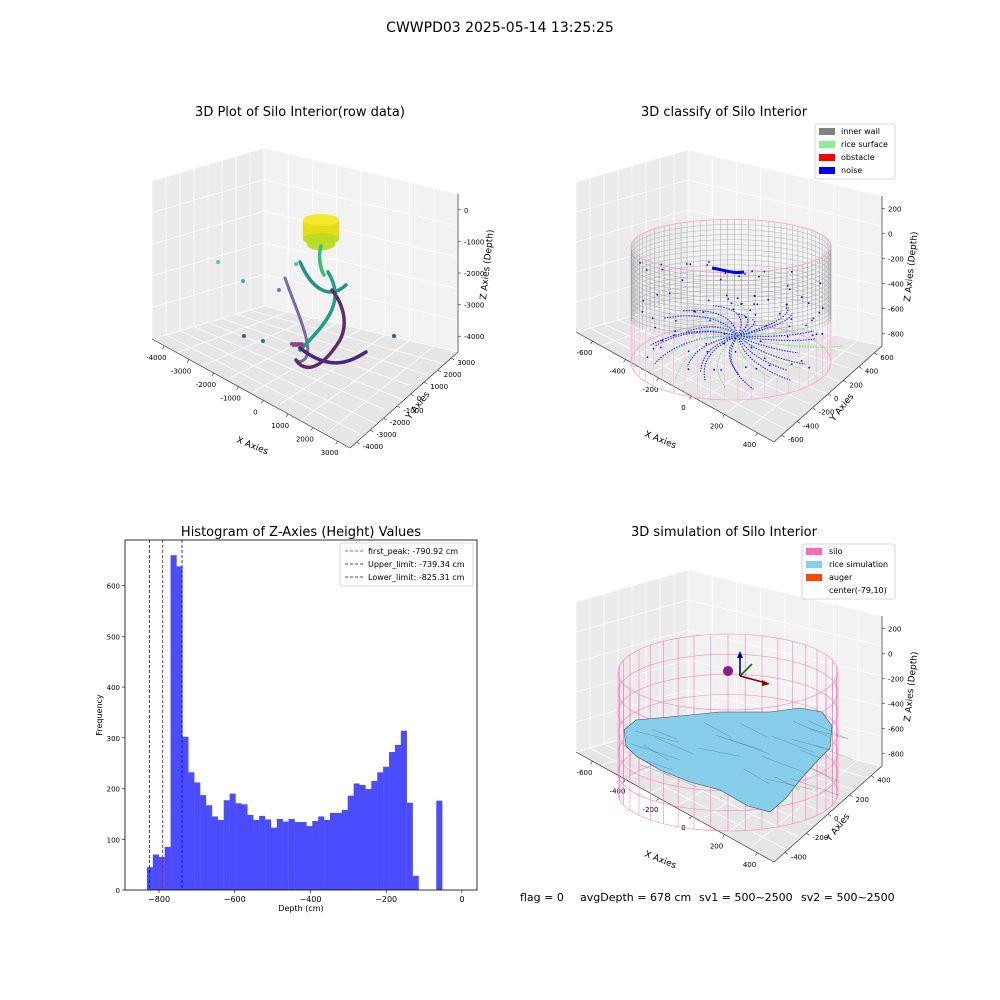 This screenshot has width=1000, height=1000. What do you see at coordinates (858, 157) in the screenshot?
I see `legend-label-obstacle: obstacle` at bounding box center [858, 157].